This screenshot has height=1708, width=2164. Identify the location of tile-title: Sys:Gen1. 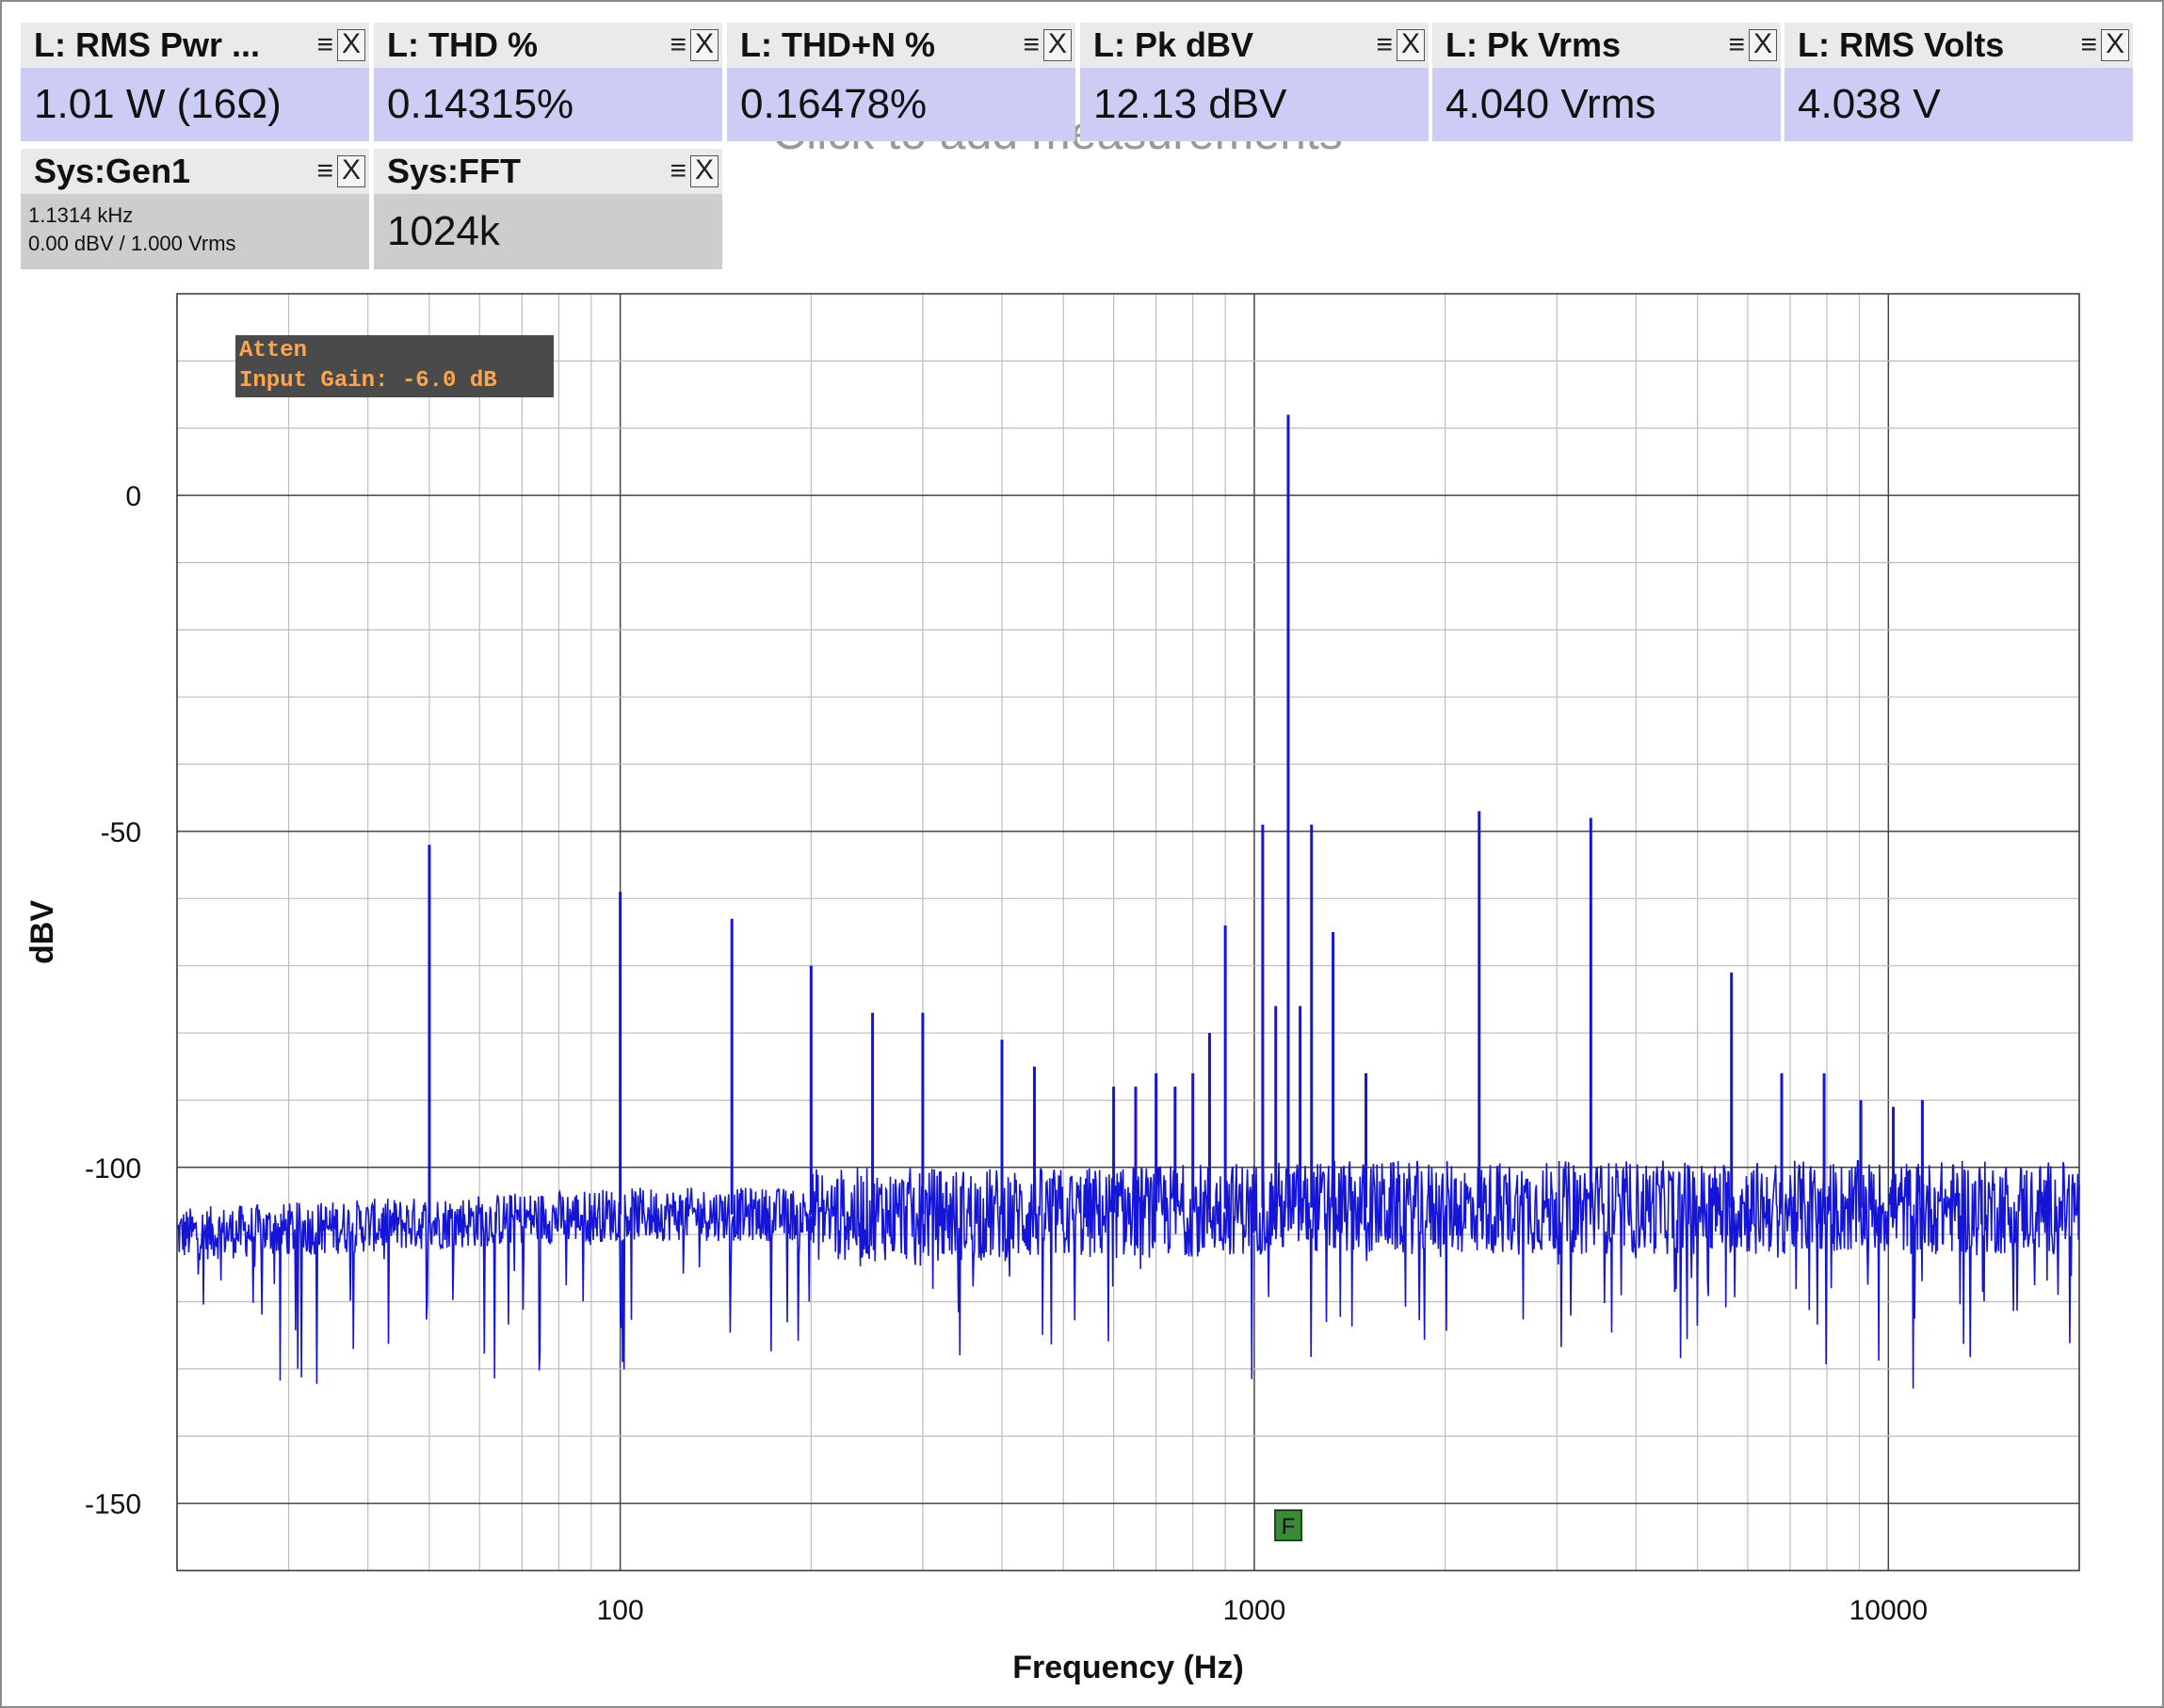
(112, 171).